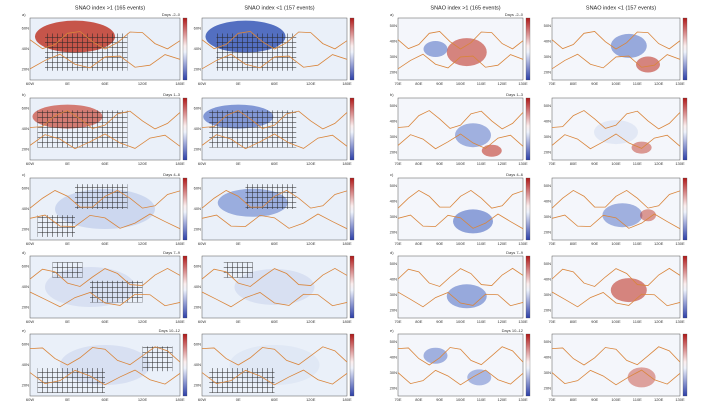  Describe the element at coordinates (515, 94) in the screenshot. I see `days-label: Days 1–3` at that location.